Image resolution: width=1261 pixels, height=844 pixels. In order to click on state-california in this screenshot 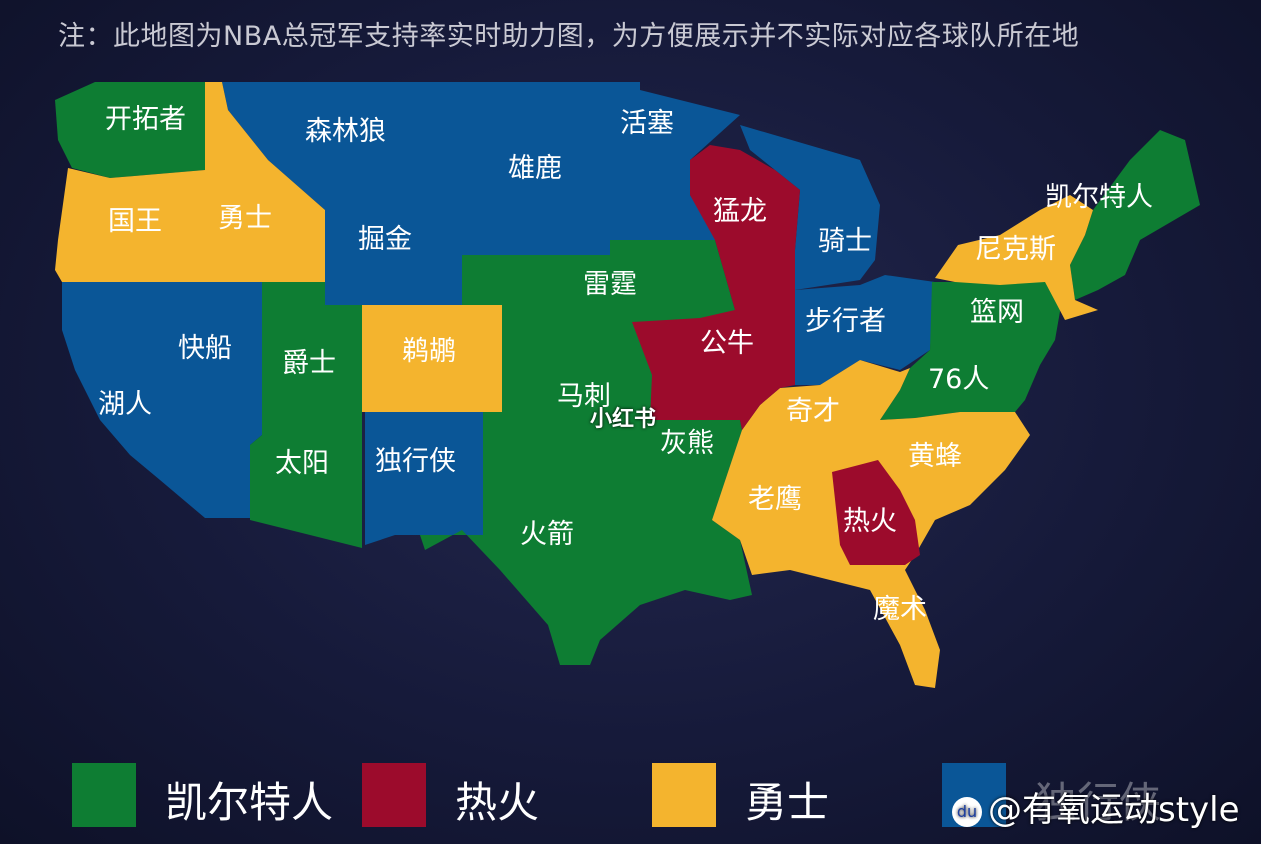, I will do `click(162, 400)`.